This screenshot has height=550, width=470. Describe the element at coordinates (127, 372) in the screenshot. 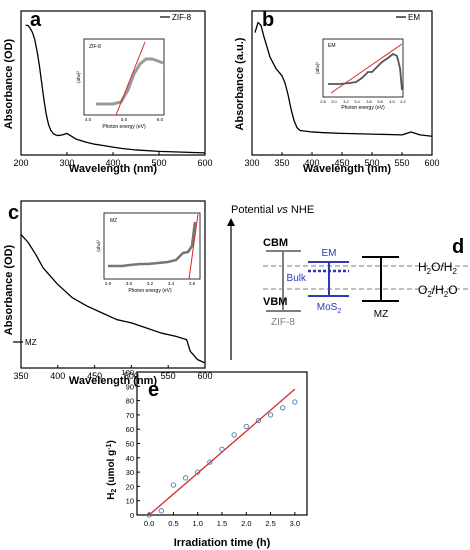

I see `y-tick-label: 100` at that location.